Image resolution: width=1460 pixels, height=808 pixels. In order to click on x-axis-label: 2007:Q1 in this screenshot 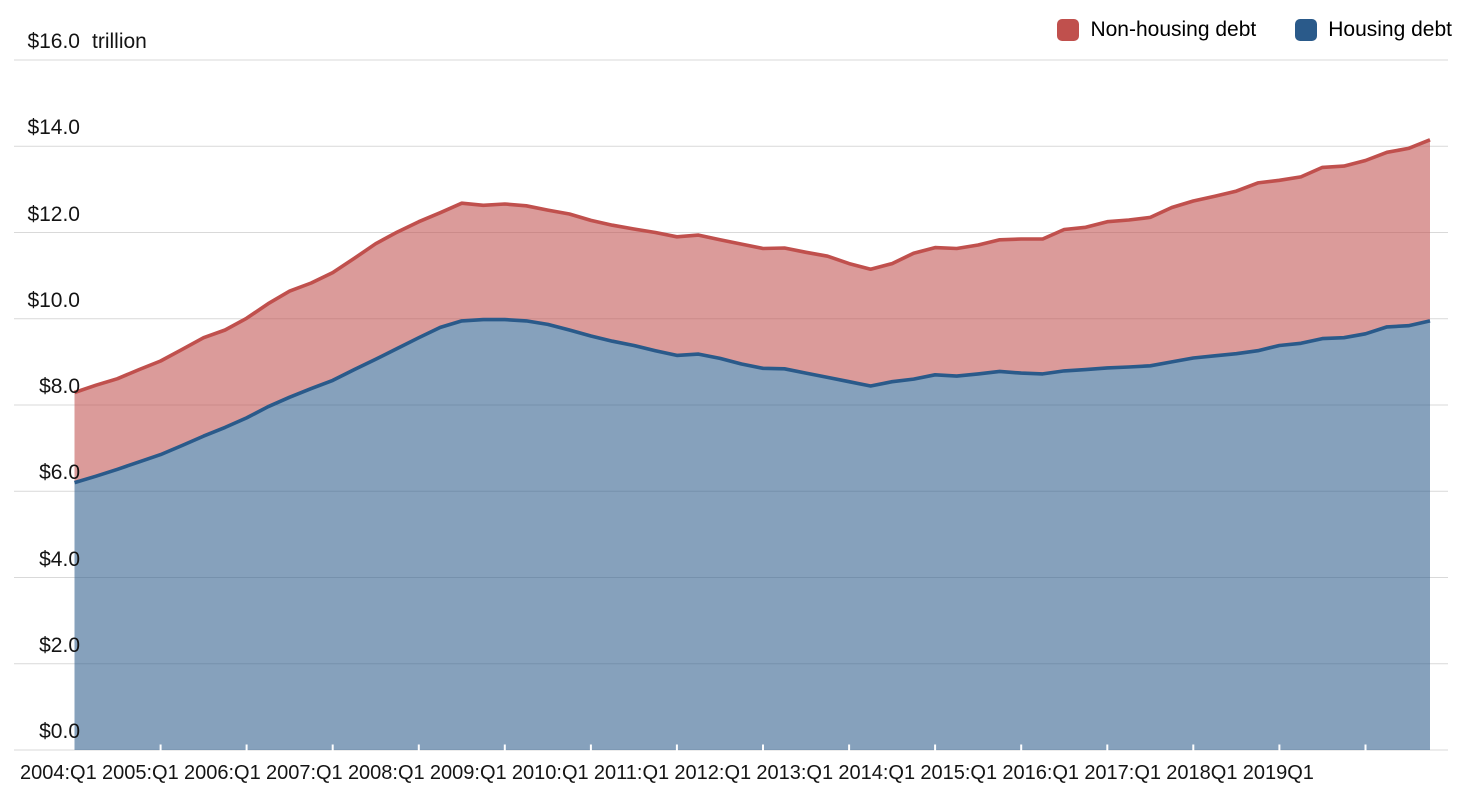, I will do `click(304, 773)`.